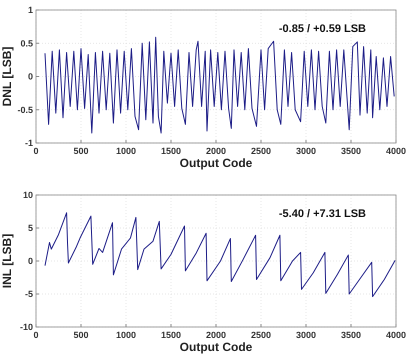 This screenshot has height=355, width=411. I want to click on y-tick-label: 5, so click(30, 228).